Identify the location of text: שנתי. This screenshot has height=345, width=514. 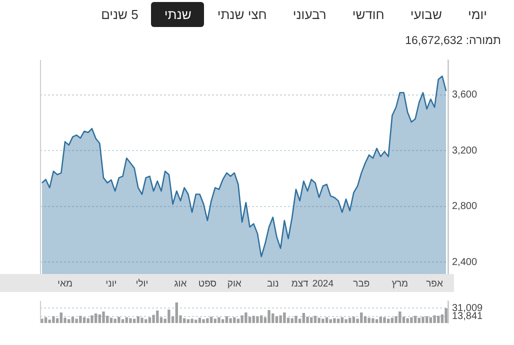
(177, 14).